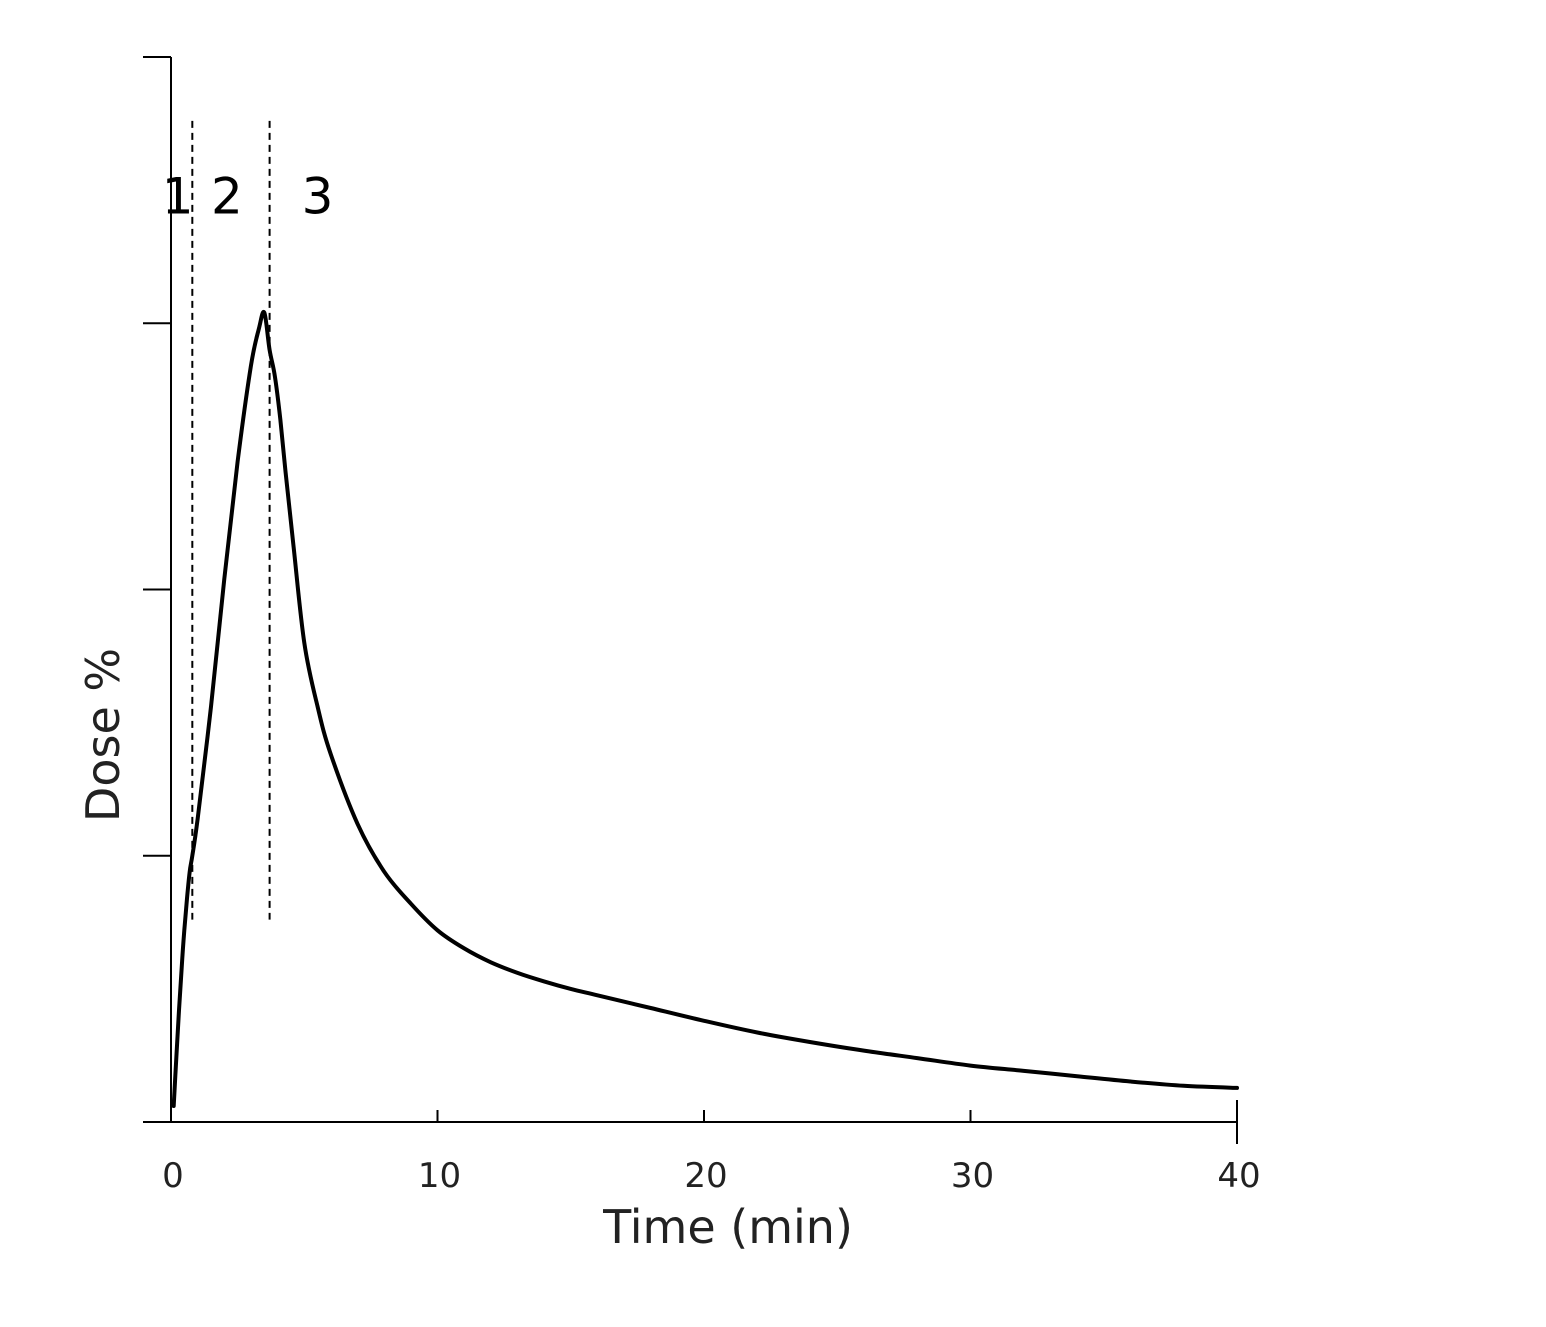  What do you see at coordinates (439, 1176) in the screenshot?
I see `x-tick-label: 10` at bounding box center [439, 1176].